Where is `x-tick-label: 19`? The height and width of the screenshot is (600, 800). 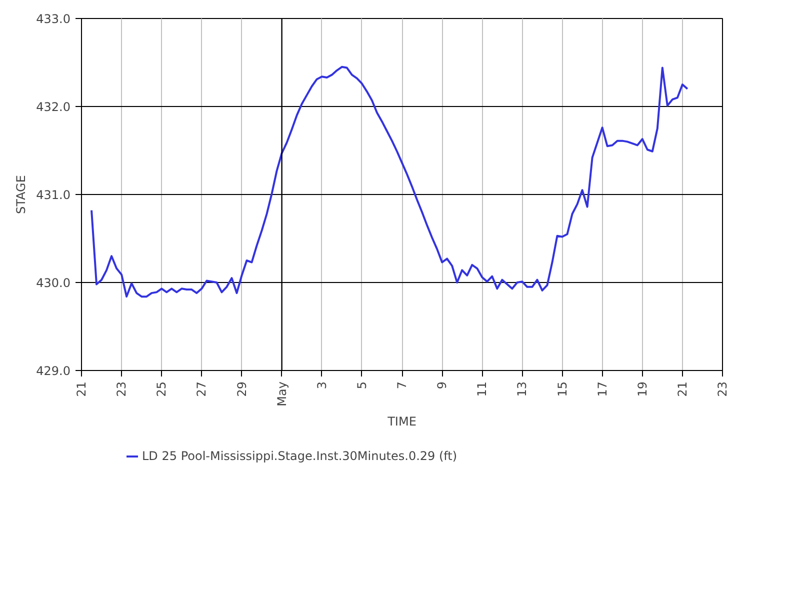 x-tick-label: 19 is located at coordinates (642, 389).